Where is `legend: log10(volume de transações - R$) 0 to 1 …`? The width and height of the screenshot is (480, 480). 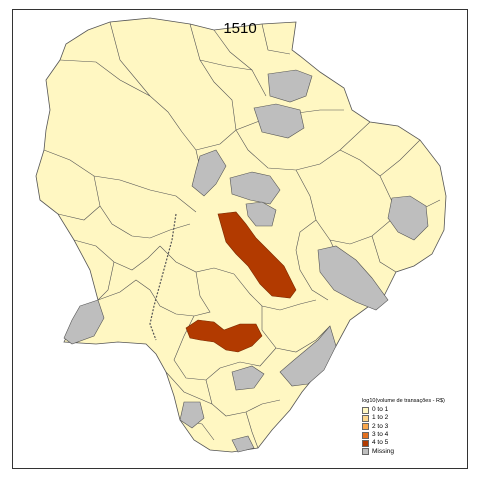
legend: log10(volume de transações - R$) 0 to 1 … is located at coordinates (403, 427).